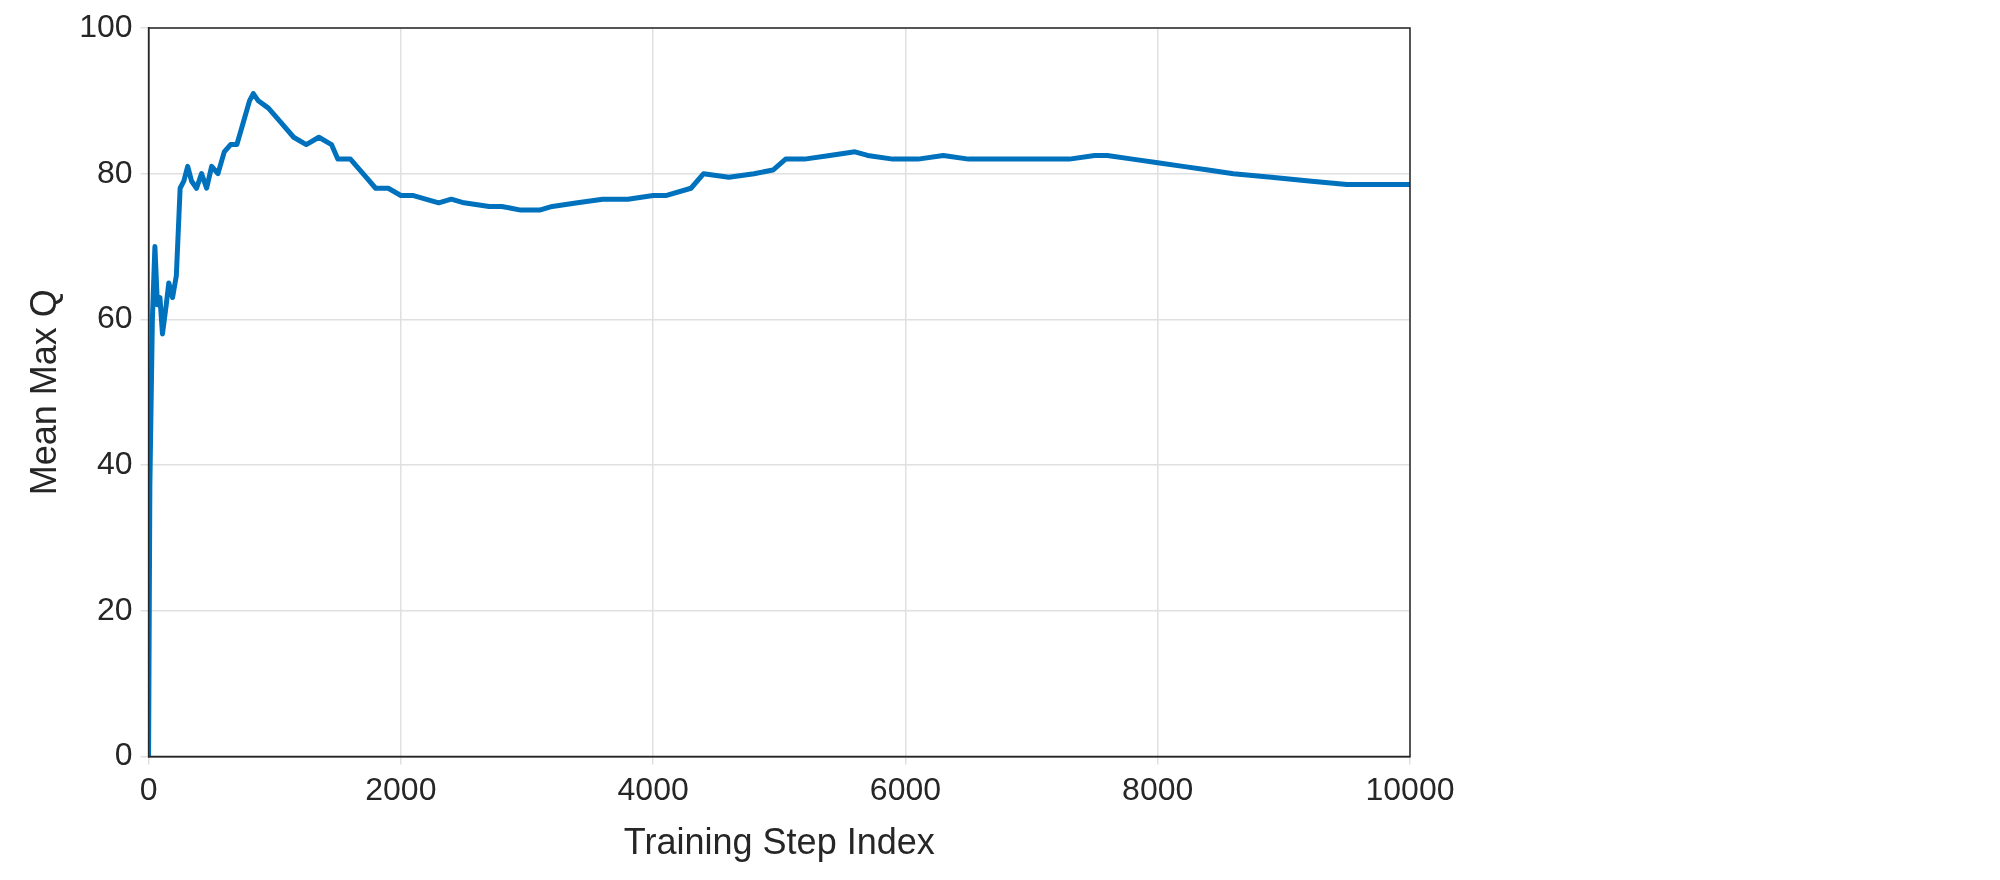 Image resolution: width=2000 pixels, height=880 pixels. Describe the element at coordinates (115, 462) in the screenshot. I see `y-tick-label: 40` at that location.